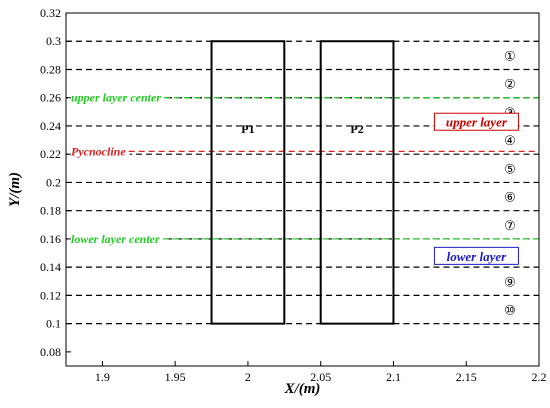 Image resolution: width=550 pixels, height=408 pixels. What do you see at coordinates (302, 389) in the screenshot?
I see `x-axis-label: X/(m)` at bounding box center [302, 389].